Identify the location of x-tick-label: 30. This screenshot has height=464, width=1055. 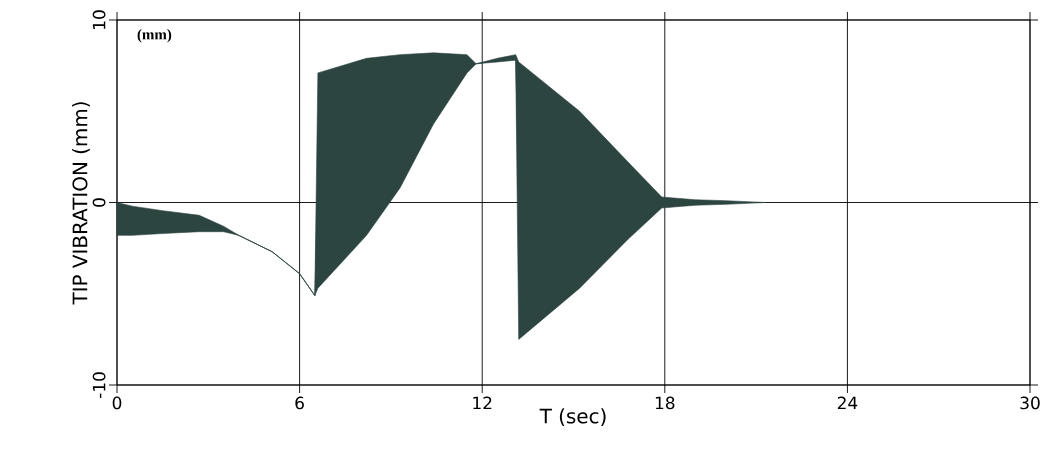
(1030, 403).